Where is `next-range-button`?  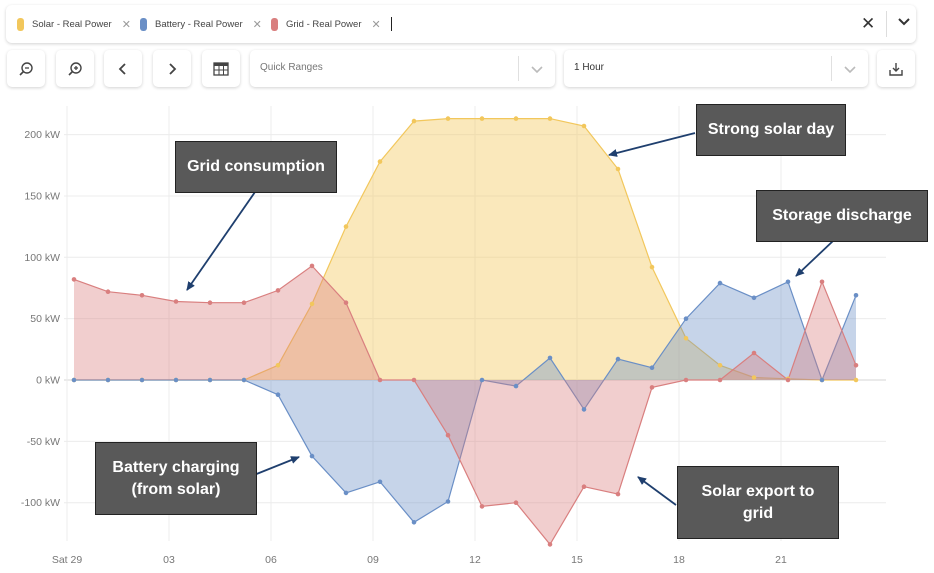
next-range-button is located at coordinates (172, 68).